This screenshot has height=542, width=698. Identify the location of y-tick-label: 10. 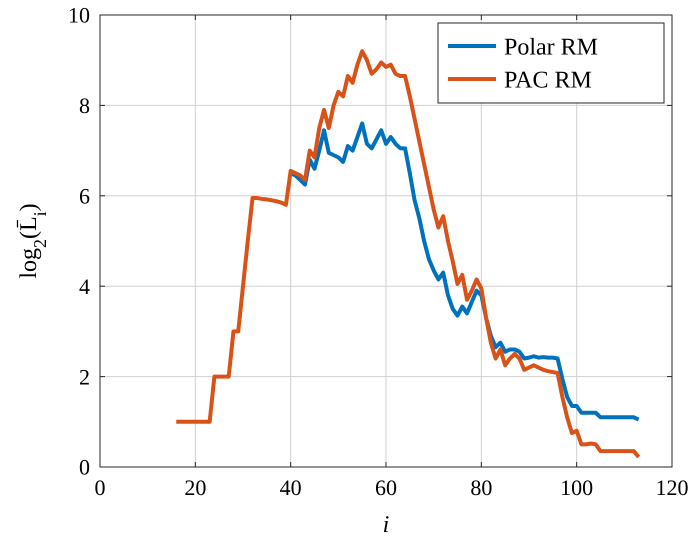
(79, 15).